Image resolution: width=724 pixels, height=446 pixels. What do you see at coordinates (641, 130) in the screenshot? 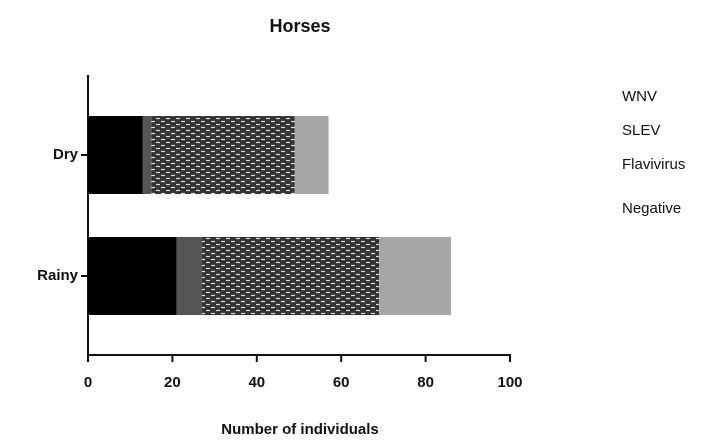
I see `legend-label: SLEV` at bounding box center [641, 130].